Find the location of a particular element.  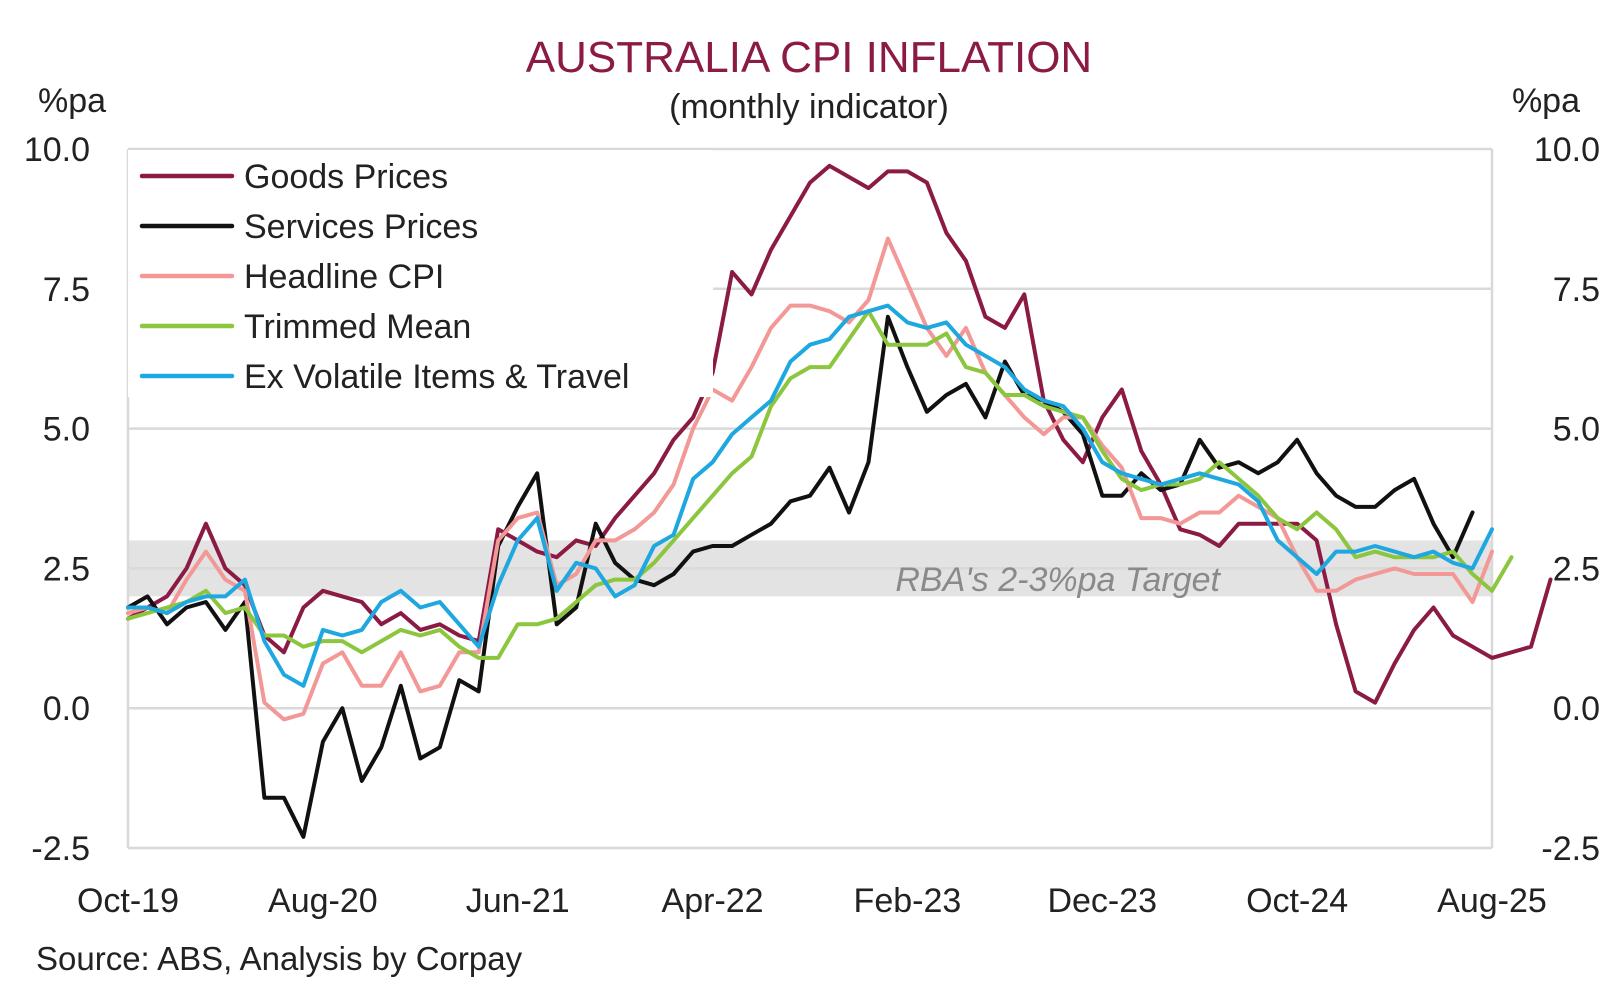

x-tick-label: Jun-21 is located at coordinates (518, 901).